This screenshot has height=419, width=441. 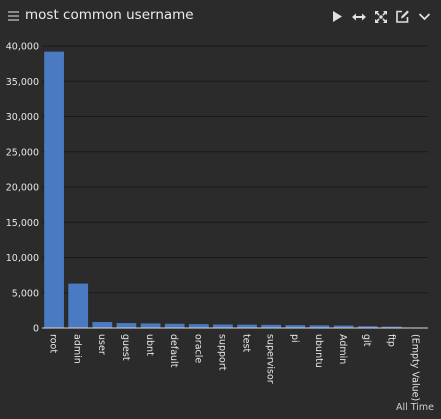 What do you see at coordinates (318, 351) in the screenshot?
I see `x-tick-label: ubuntu` at bounding box center [318, 351].